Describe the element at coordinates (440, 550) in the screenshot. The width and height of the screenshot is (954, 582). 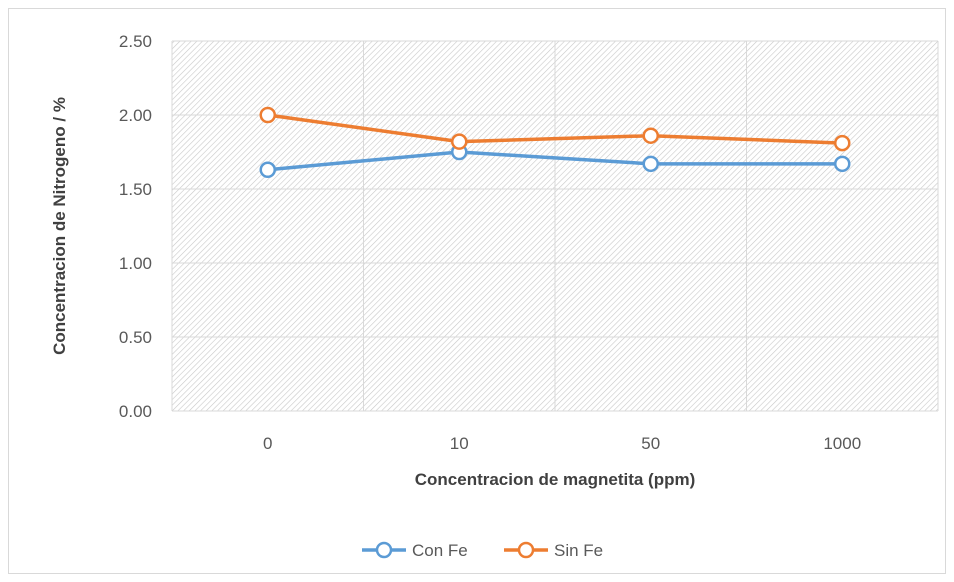
I see `legend-label: Con Fe` at that location.